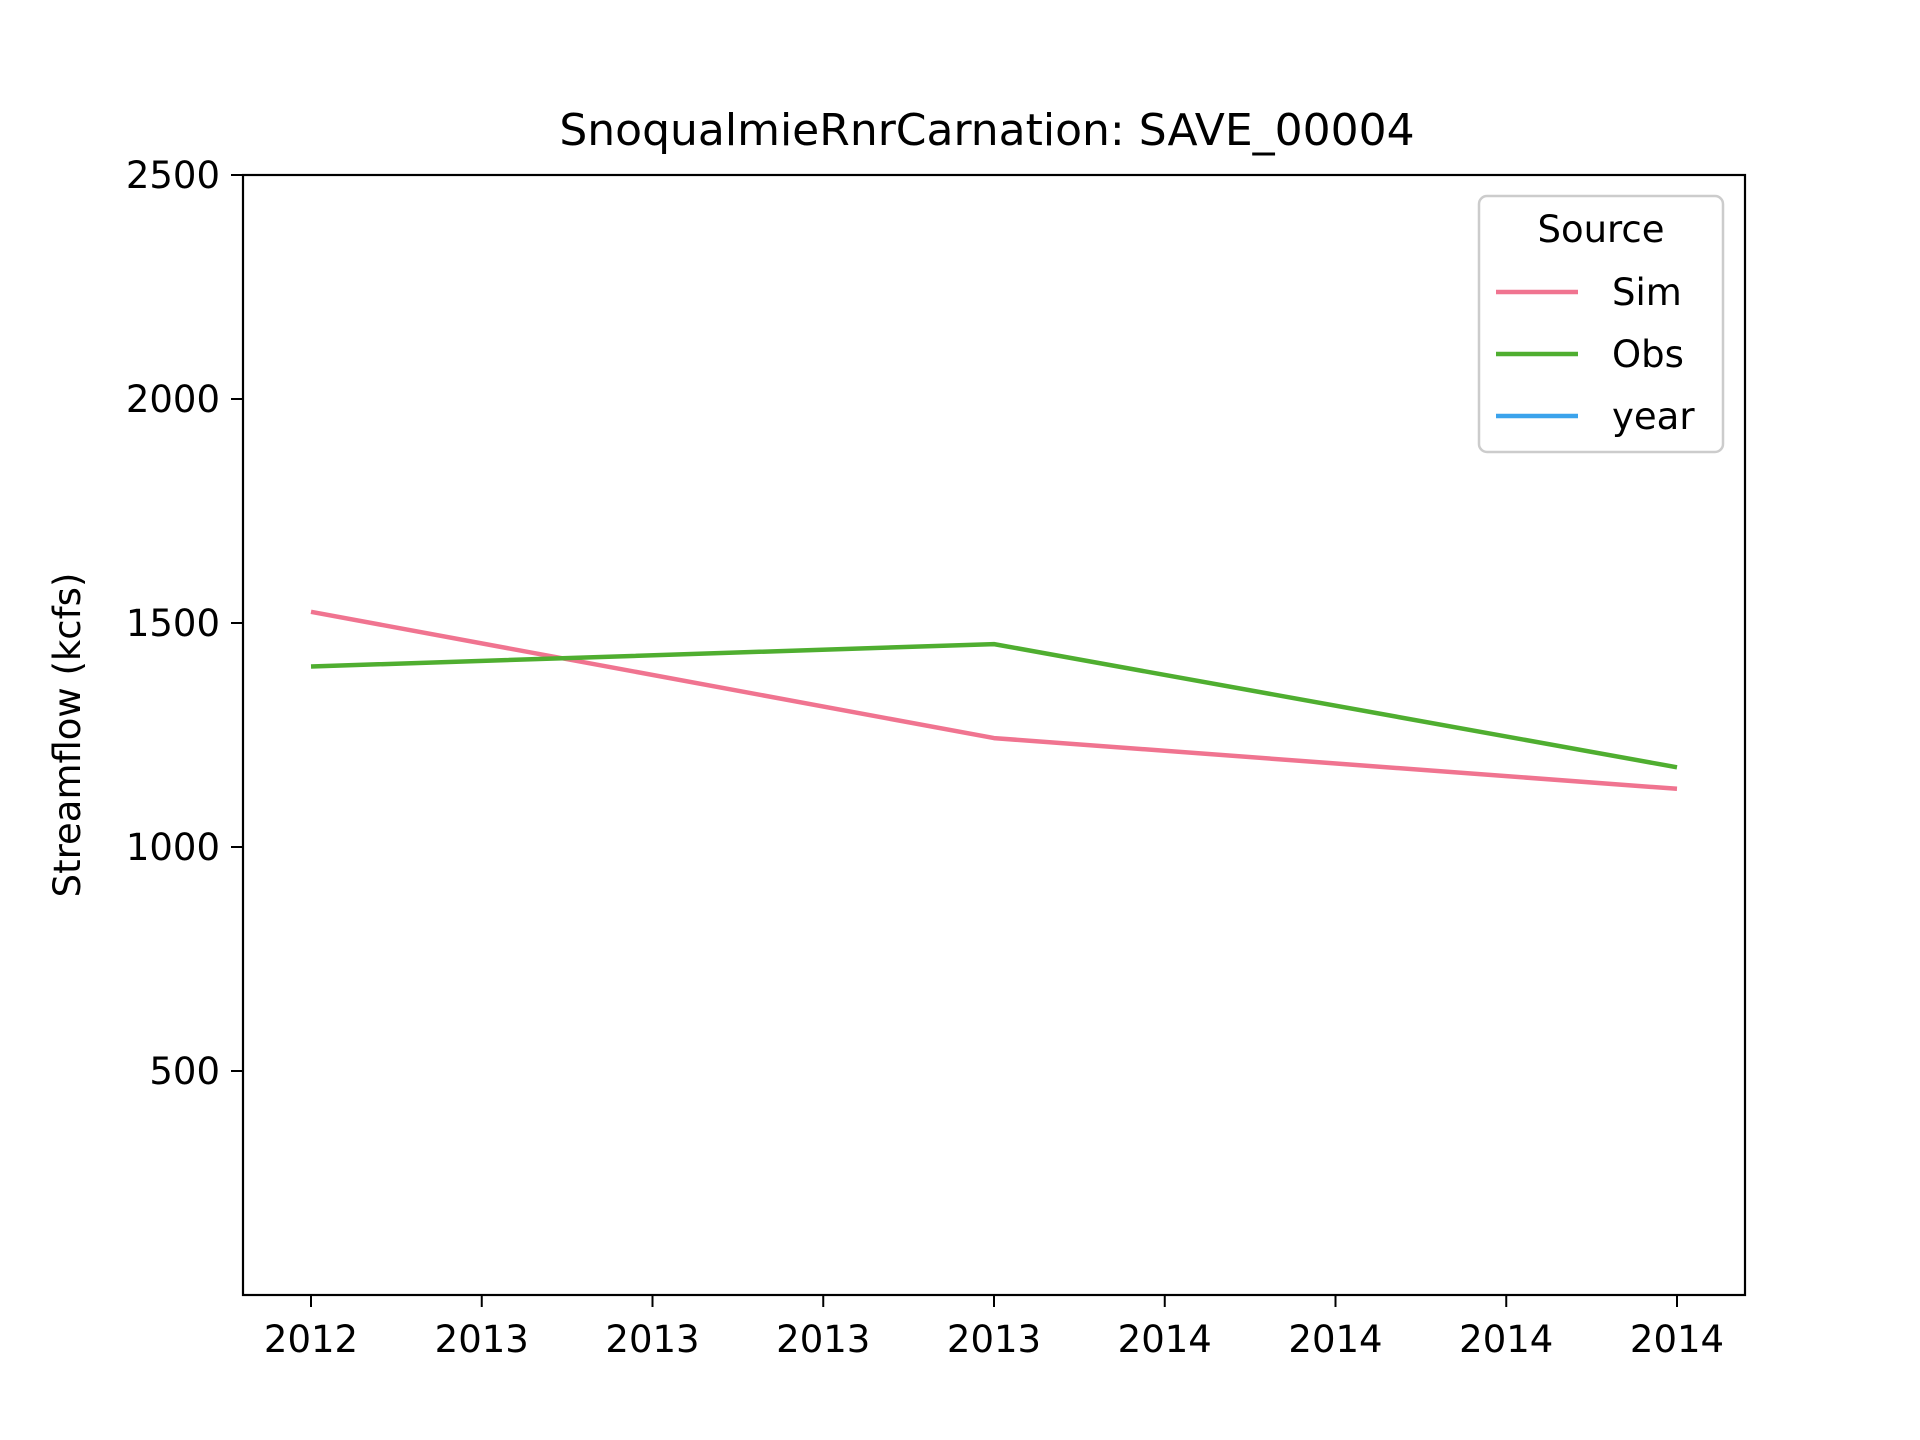 This screenshot has width=1920, height=1440. I want to click on x-tick-label: 2012, so click(311, 1339).